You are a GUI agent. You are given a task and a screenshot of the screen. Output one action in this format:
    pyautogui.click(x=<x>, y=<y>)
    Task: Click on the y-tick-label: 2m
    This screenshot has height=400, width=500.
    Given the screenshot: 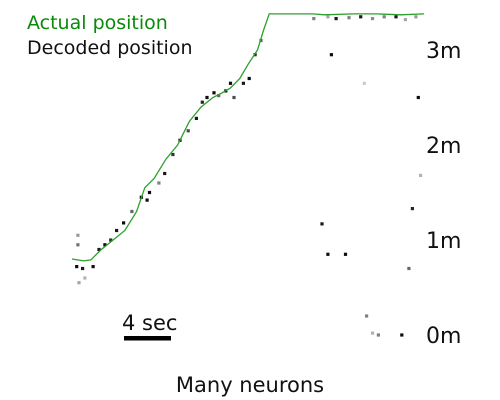 What is the action you would take?
    pyautogui.click(x=443, y=146)
    